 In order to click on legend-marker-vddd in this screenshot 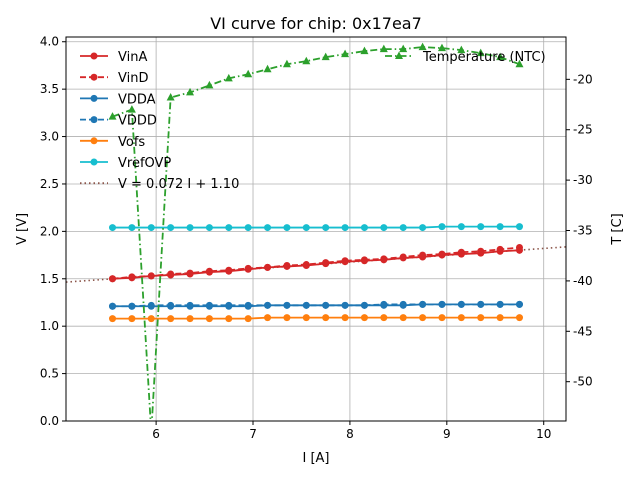, I will do `click(94, 120)`.